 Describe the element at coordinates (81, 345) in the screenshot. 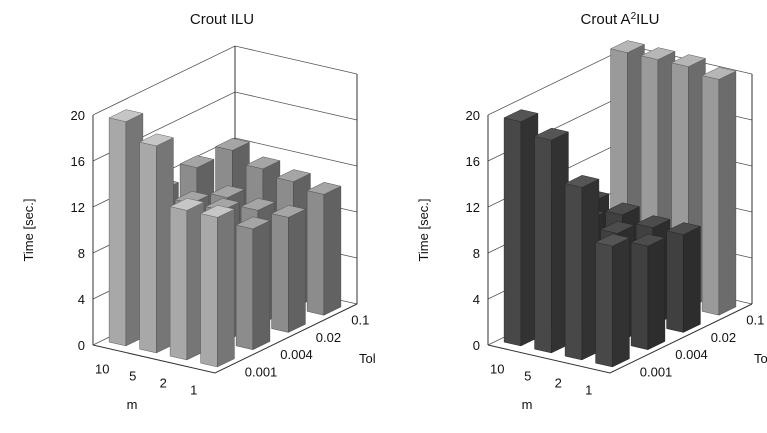

I see `y-tick-label: 0` at that location.